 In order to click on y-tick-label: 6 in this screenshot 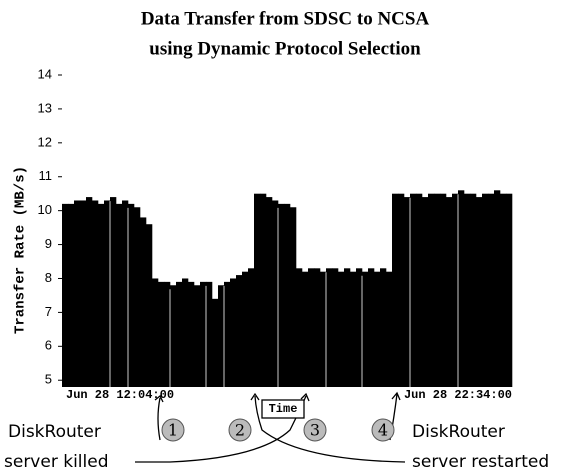, I will do `click(48, 345)`.